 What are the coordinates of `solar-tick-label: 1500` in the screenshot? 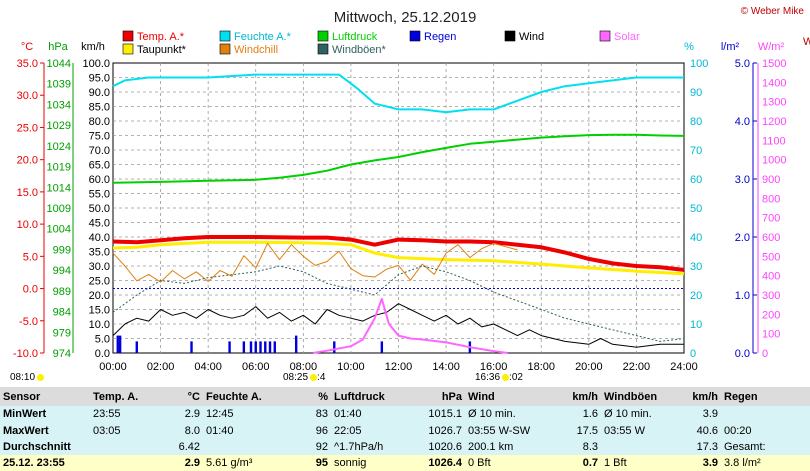 It's located at (774, 64).